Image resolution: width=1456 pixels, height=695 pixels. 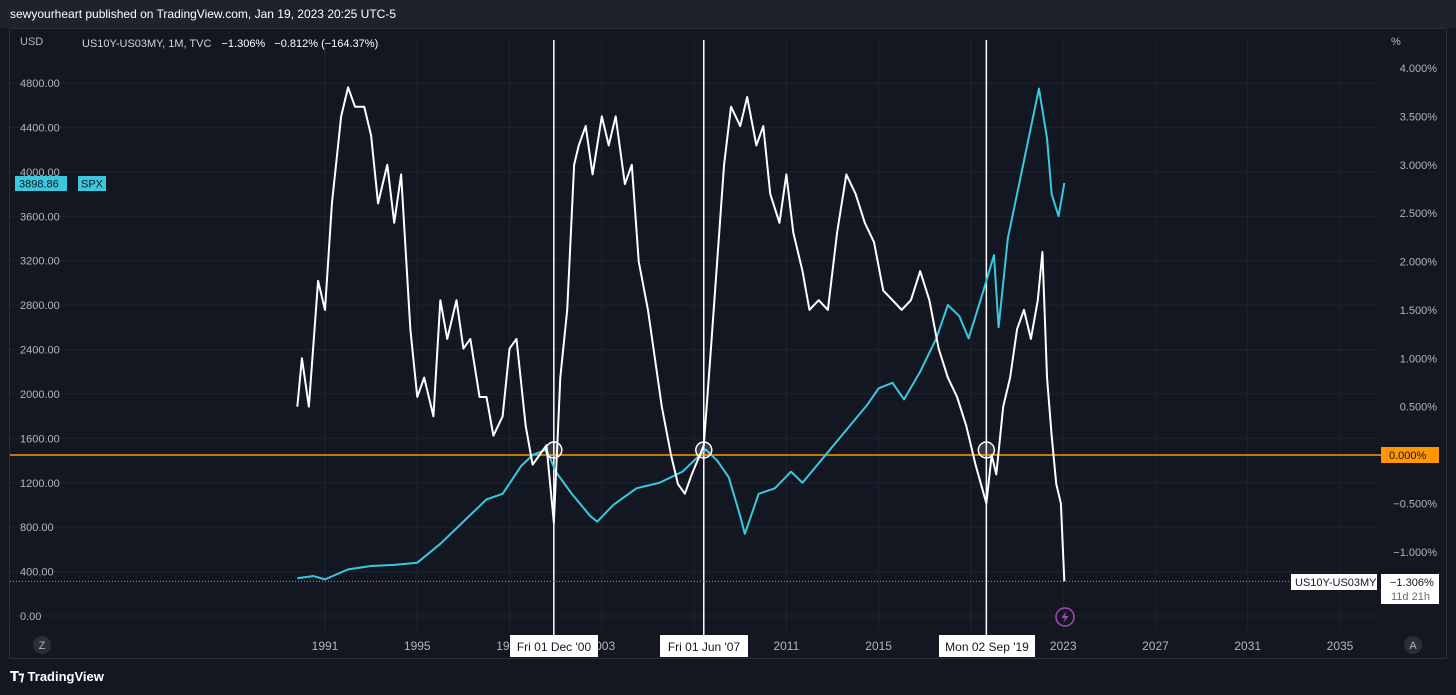 I want to click on spread-badge-value: −1.306%, so click(x=1412, y=583).